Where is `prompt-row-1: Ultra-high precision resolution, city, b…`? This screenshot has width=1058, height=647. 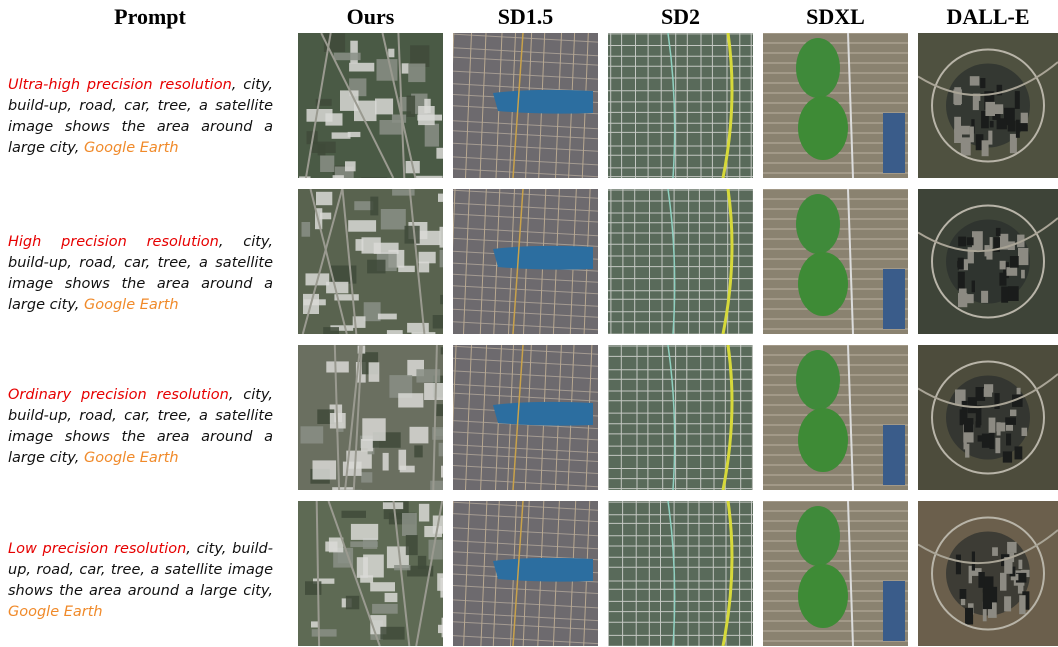 prompt-row-1: Ultra-high precision resolution, city, b… is located at coordinates (140, 117).